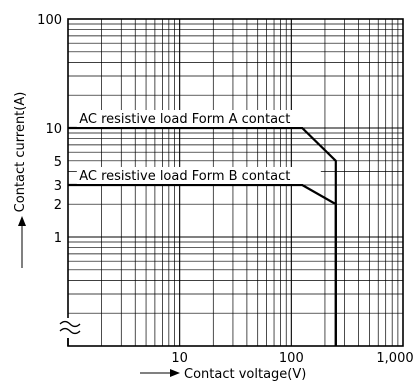 This screenshot has height=389, width=413. What do you see at coordinates (53, 129) in the screenshot?
I see `y-tick-label: 10` at bounding box center [53, 129].